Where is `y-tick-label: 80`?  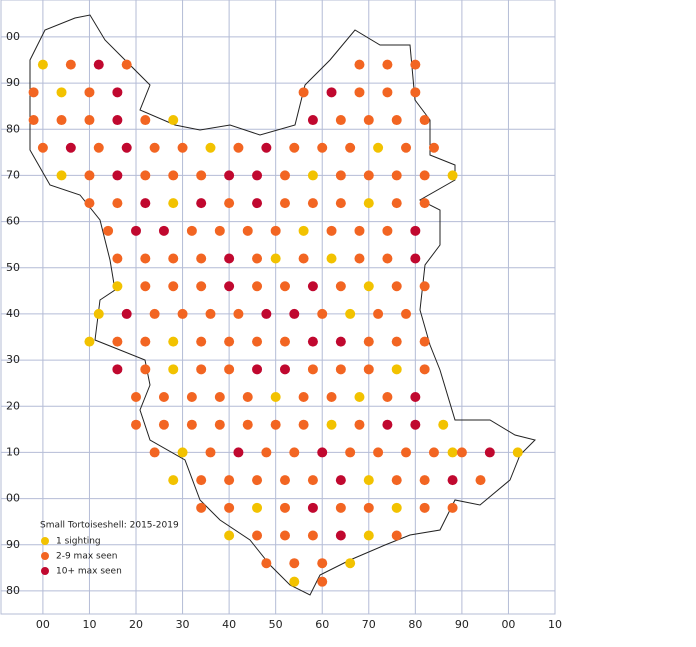
y-tick-label: 80 is located at coordinates (13, 590).